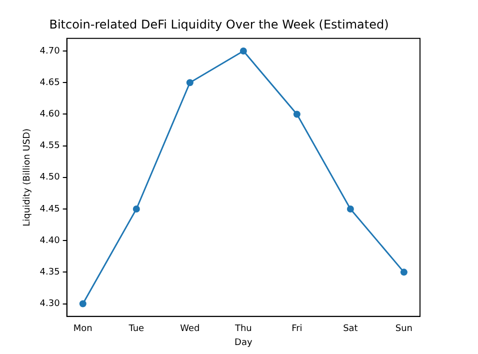 The height and width of the screenshot is (354, 478). Describe the element at coordinates (50, 177) in the screenshot. I see `y-tick-label: 4.50` at that location.